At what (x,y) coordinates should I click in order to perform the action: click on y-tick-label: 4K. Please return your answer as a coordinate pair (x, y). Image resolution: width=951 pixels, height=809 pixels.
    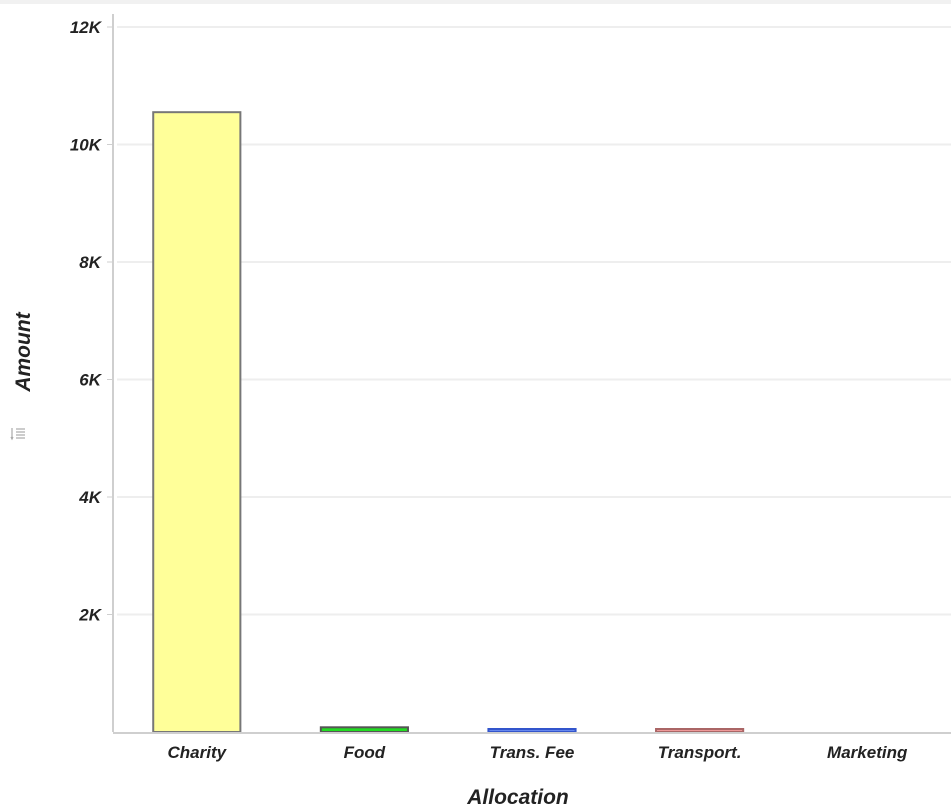
    Looking at the image, I should click on (90, 497).